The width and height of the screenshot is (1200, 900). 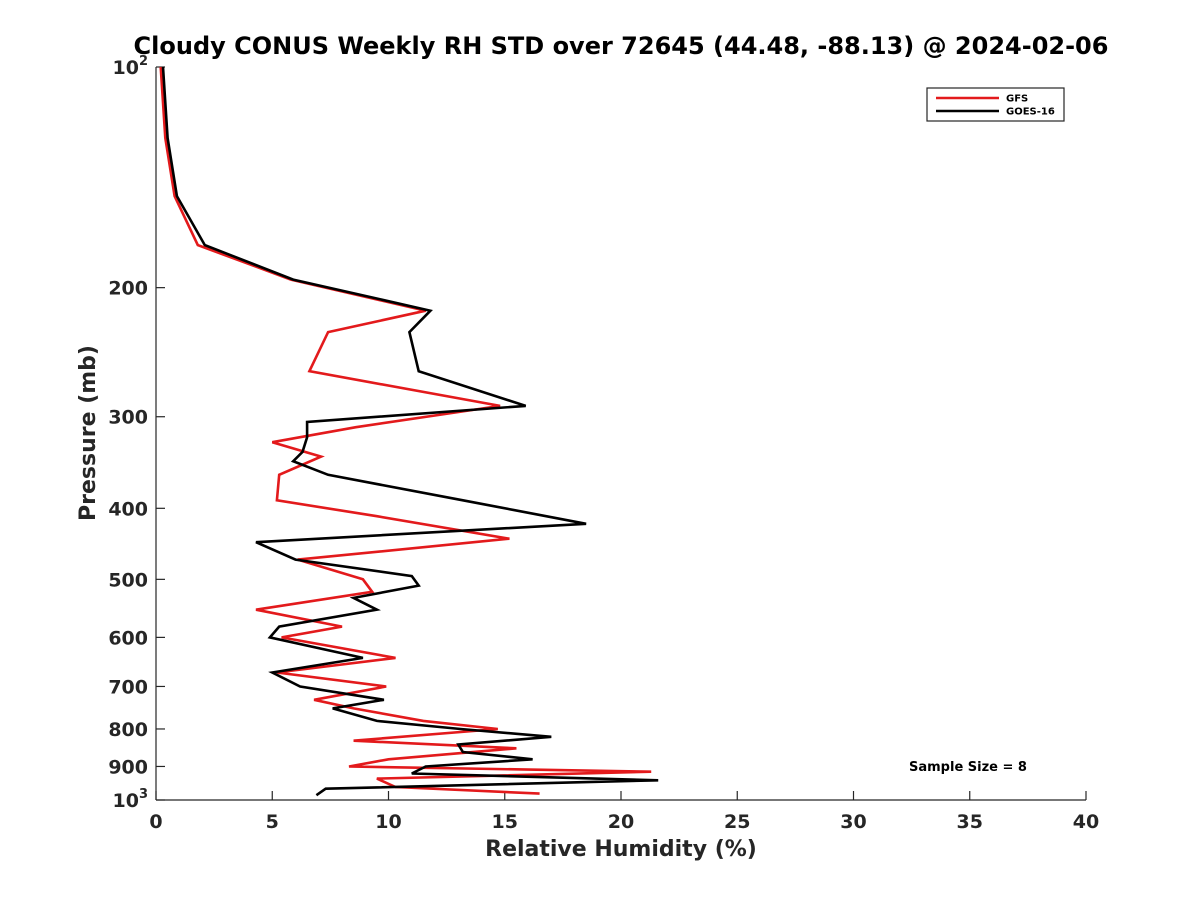 I want to click on legend: GFS GOES-16, so click(x=995, y=104).